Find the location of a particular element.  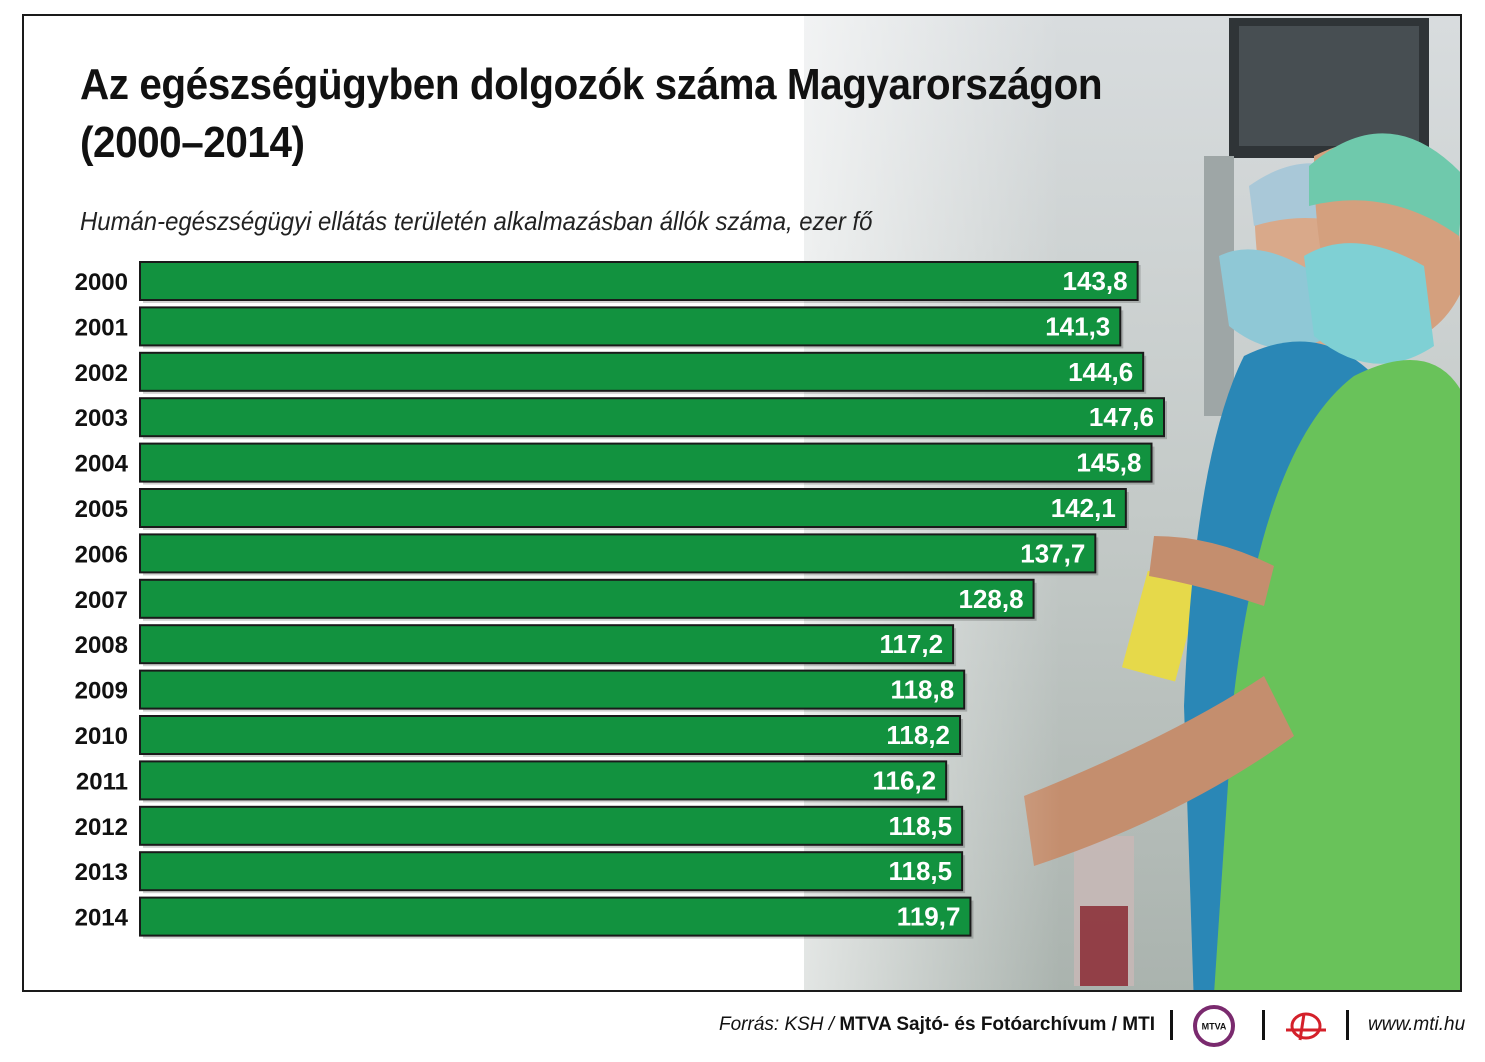

bar-group: 142,1 2005 is located at coordinates (602, 509).